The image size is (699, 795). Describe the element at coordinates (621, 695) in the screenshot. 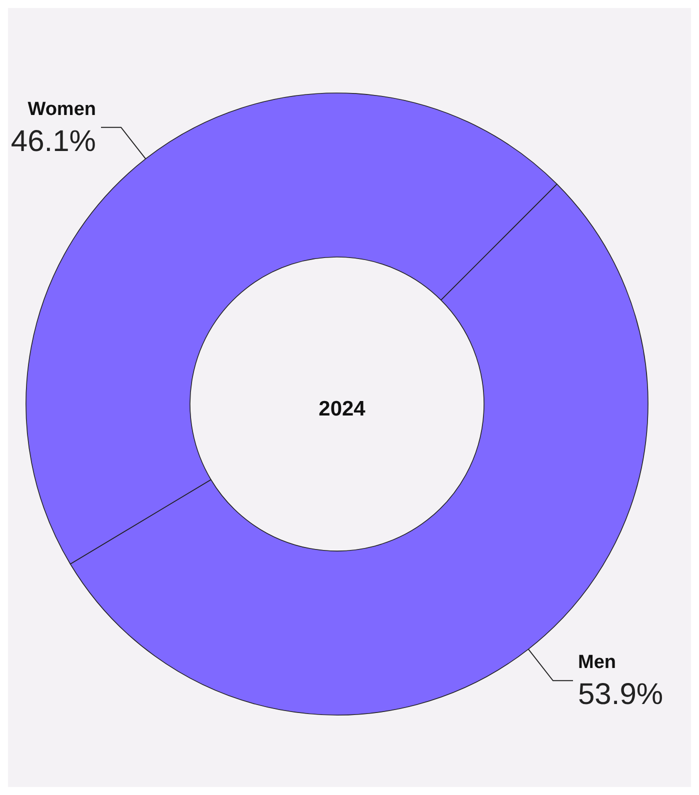

I see `data-label: 53.9%` at that location.